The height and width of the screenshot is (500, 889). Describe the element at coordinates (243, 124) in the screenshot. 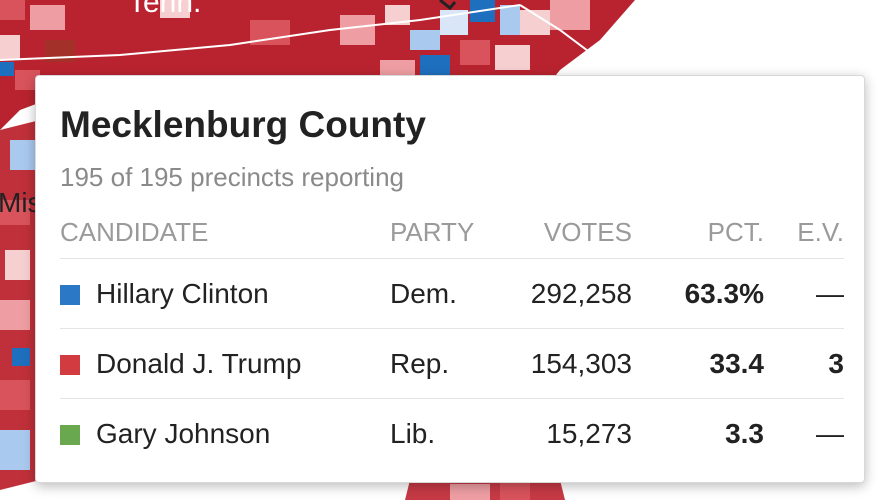

I see `county-title: Mecklenburg County` at that location.